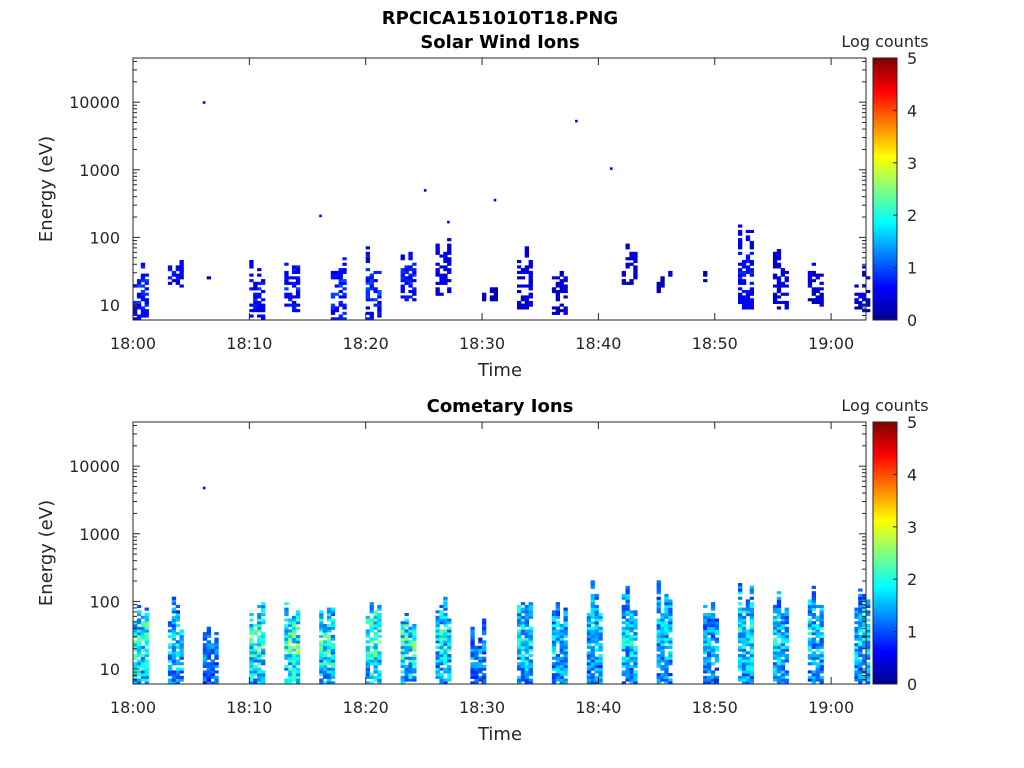 This screenshot has width=1024, height=768. Describe the element at coordinates (482, 343) in the screenshot. I see `x-tick-label: 18:30` at that location.